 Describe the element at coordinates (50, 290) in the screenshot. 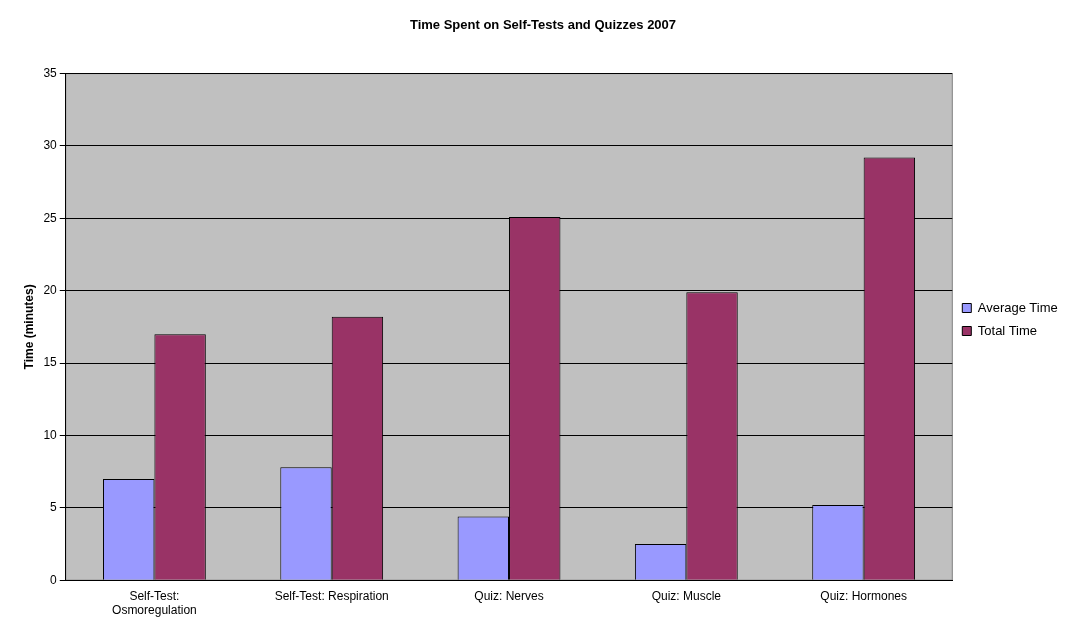

I see `y-tick-label: 20` at that location.